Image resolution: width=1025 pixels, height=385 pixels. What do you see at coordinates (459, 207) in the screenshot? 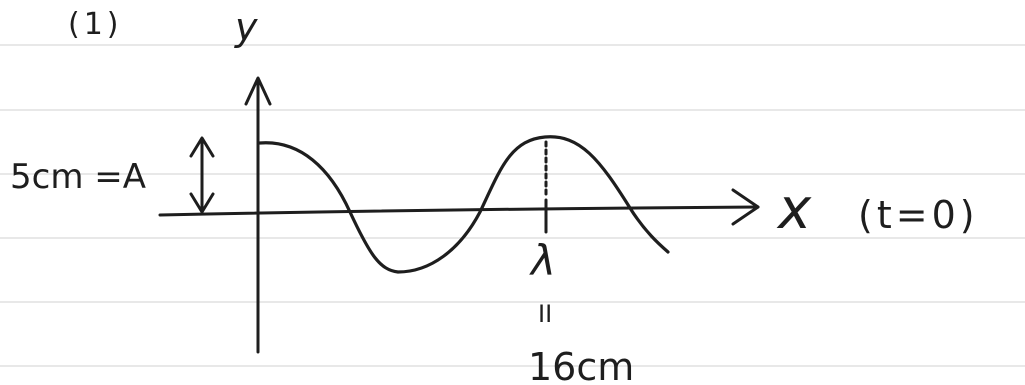
I see `x-axis` at bounding box center [459, 207].